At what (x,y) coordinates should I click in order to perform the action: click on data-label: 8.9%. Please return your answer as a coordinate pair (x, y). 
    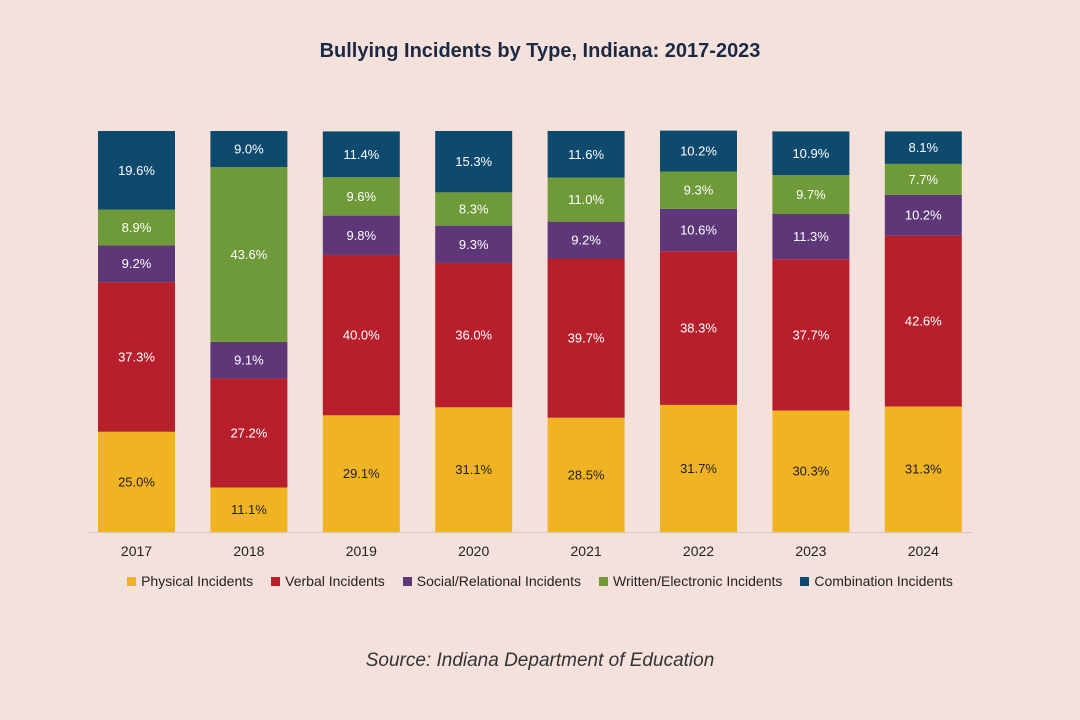
    Looking at the image, I should click on (137, 227).